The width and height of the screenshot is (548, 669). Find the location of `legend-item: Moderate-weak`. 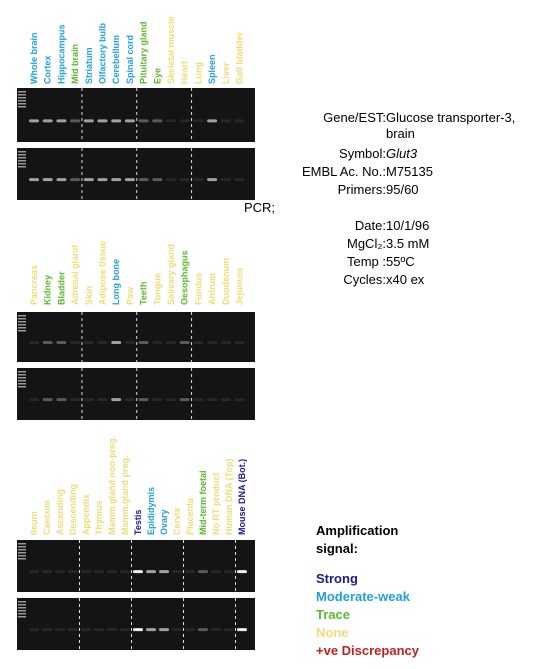

legend-item: Moderate-weak is located at coordinates (363, 596).